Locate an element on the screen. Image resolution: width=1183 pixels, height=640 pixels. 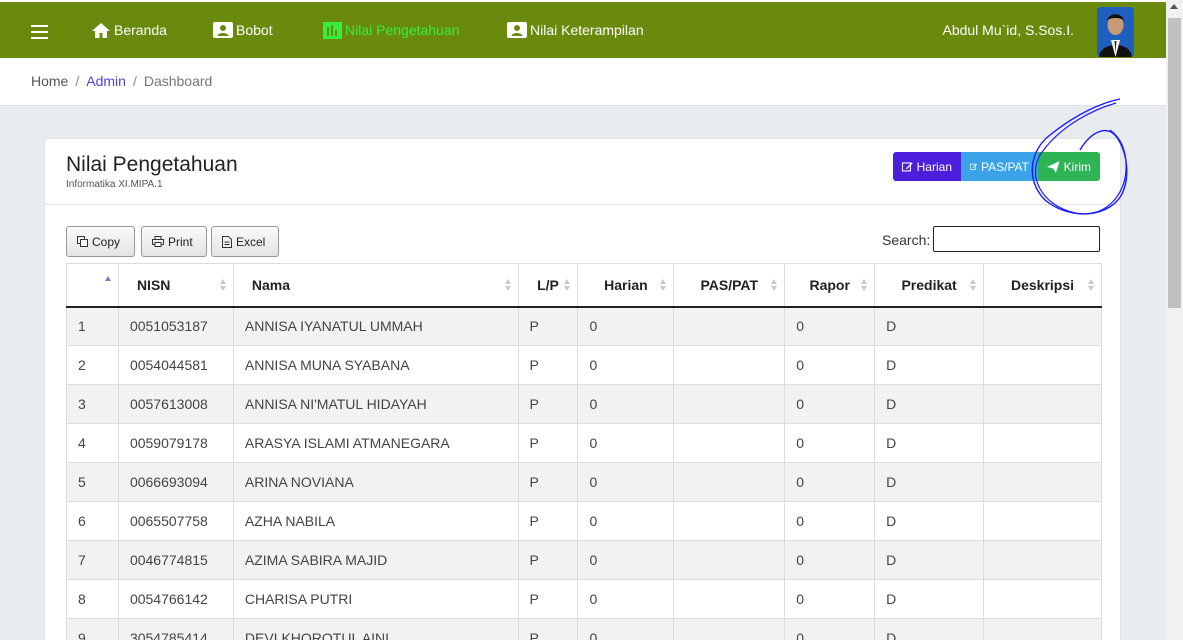
table-row: 5 0066693094 ARINA NOVIANA P 0 0 D is located at coordinates (584, 482).